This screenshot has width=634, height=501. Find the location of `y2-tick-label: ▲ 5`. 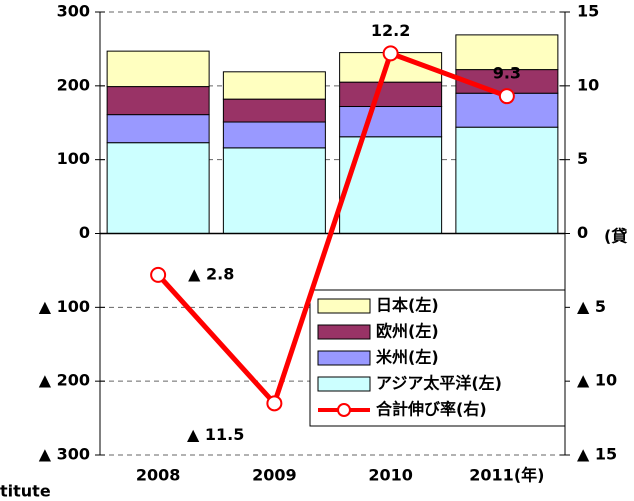

y2-tick-label: ▲ 5 is located at coordinates (591, 306).